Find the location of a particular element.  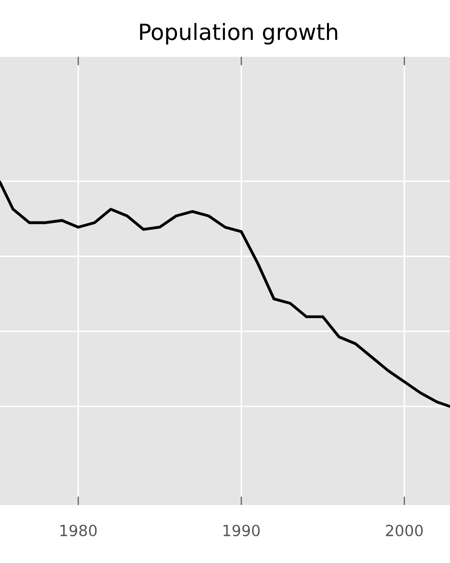

x-tick-label: 1980 is located at coordinates (78, 530).